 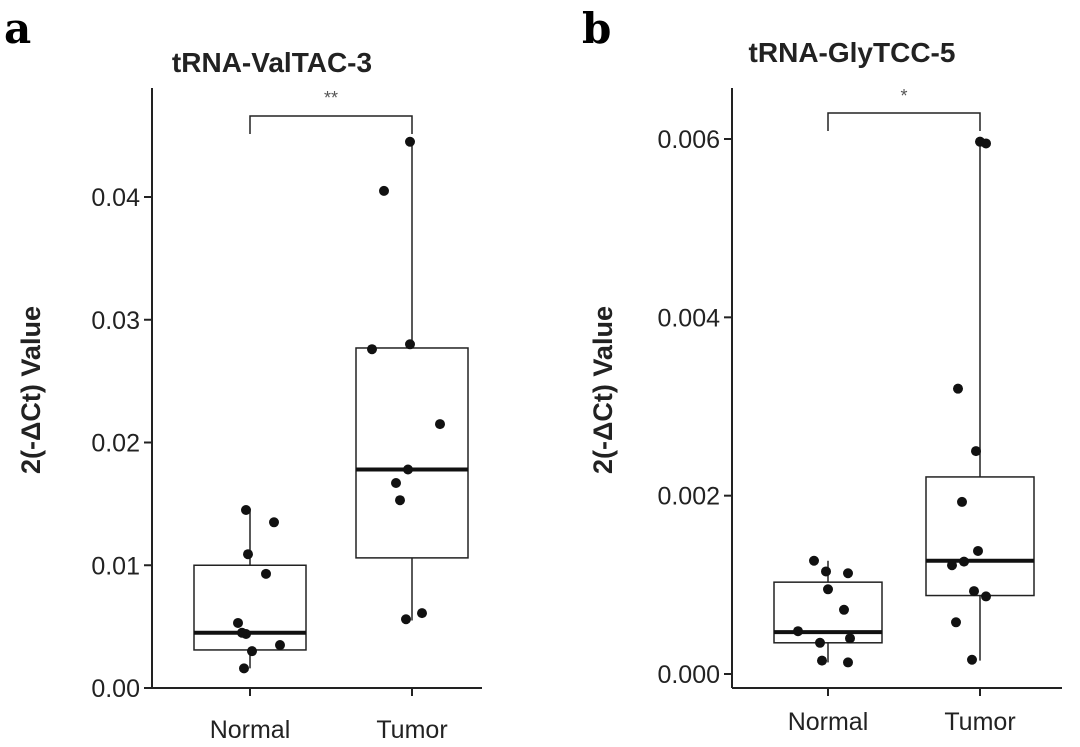 I want to click on chart-title: tRNA-ValTAC-3, so click(x=272, y=62).